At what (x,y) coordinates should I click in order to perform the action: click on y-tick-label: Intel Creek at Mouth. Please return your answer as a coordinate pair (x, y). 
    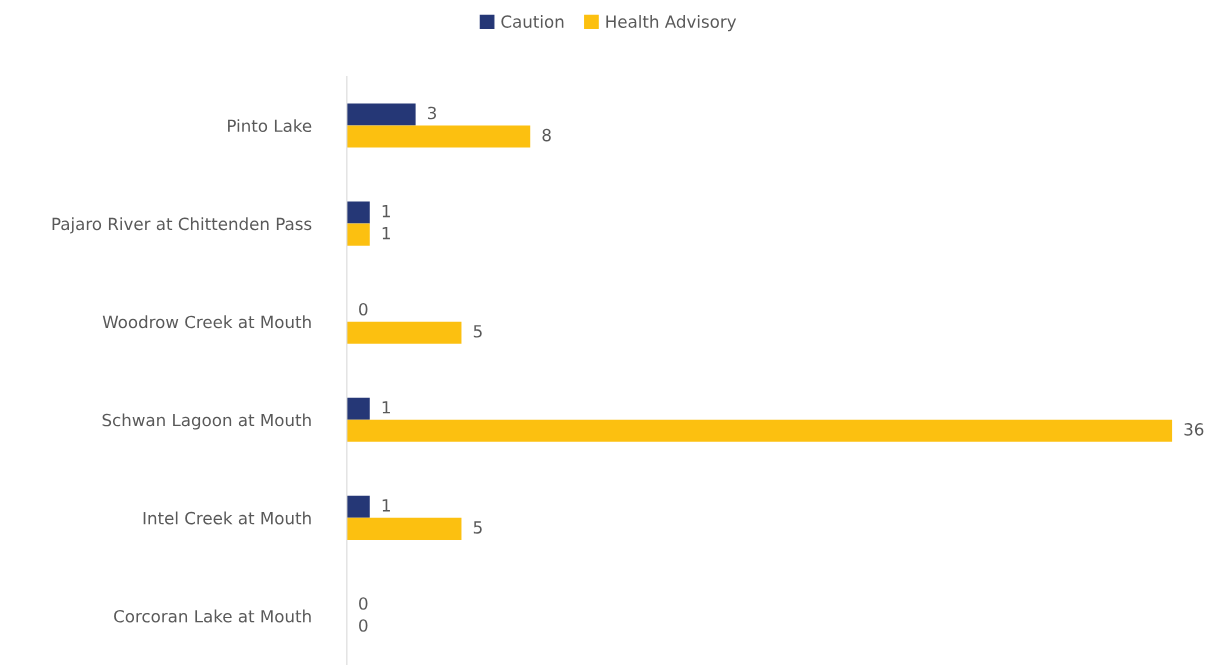
    Looking at the image, I should click on (227, 518).